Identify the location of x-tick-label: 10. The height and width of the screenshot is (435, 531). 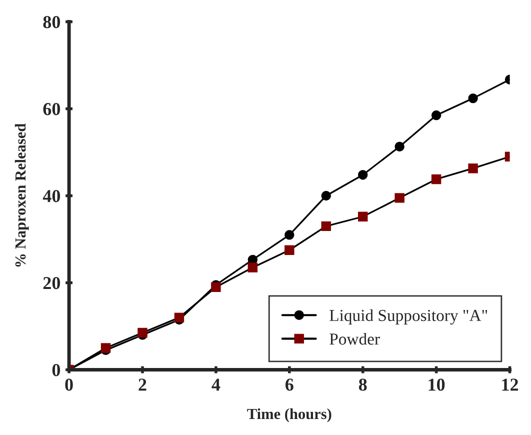
(436, 384).